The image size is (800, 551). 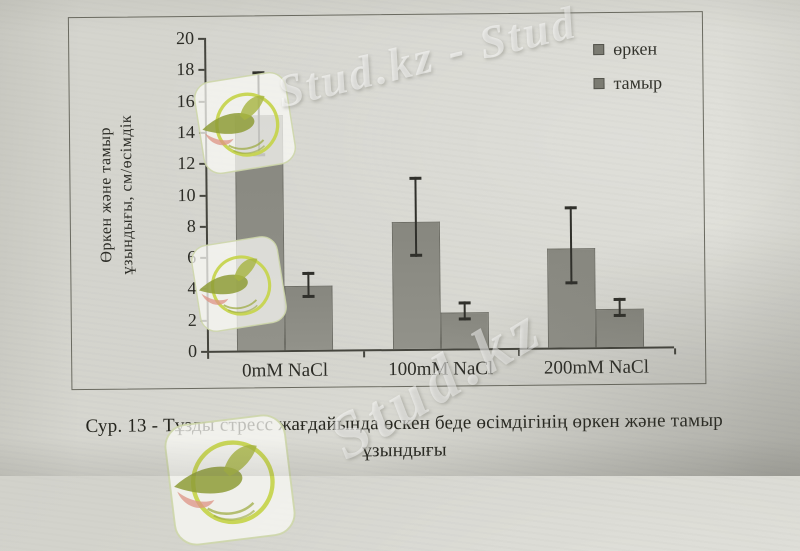 I want to click on legend: өркен тамыр, so click(x=627, y=66).